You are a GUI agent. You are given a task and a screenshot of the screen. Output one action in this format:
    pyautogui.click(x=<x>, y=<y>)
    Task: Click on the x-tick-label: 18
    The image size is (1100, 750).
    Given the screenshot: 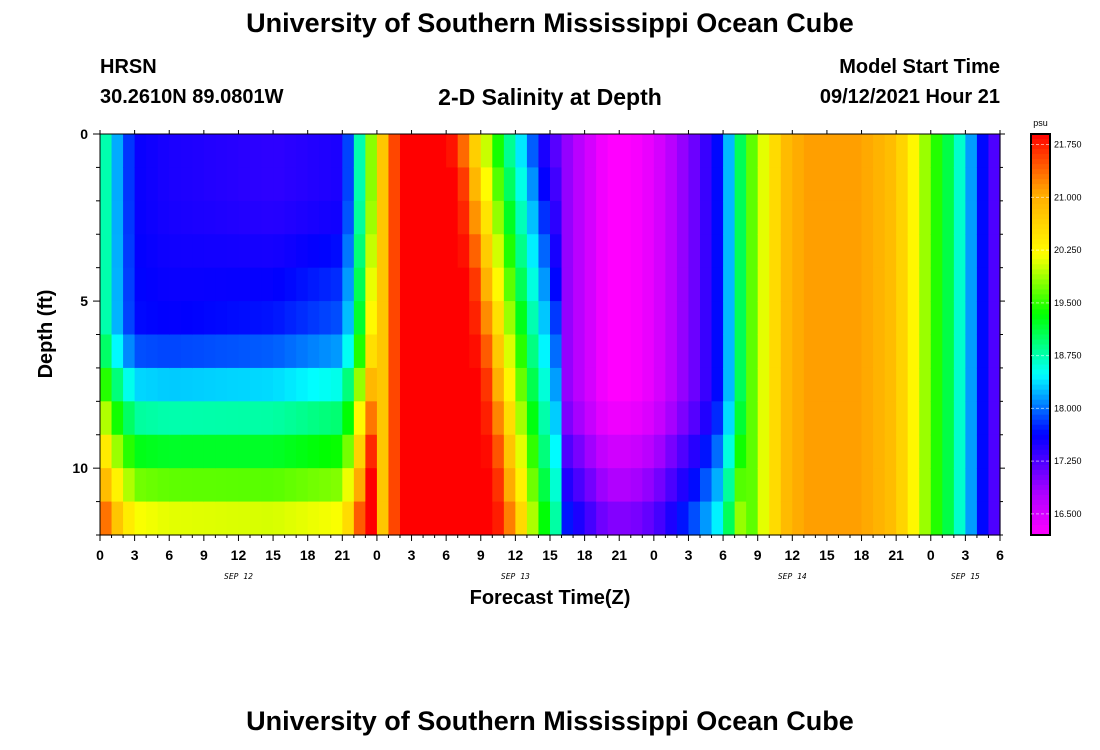 What is the action you would take?
    pyautogui.click(x=862, y=555)
    